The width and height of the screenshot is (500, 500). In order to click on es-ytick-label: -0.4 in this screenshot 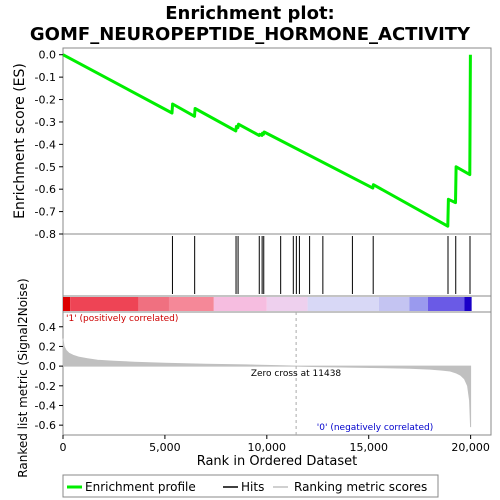, I will do `click(45, 144)`.